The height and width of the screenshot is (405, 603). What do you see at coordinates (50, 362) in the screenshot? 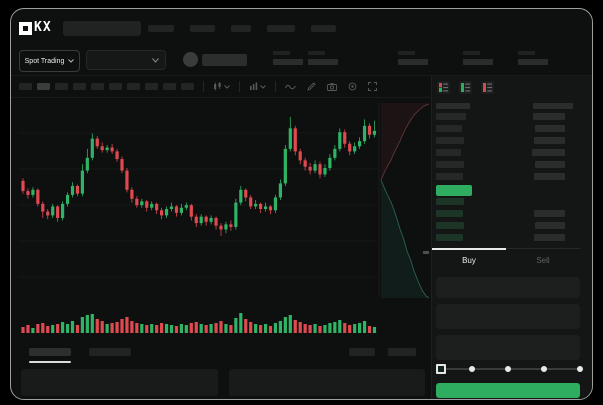
I see `bottom-tab-active-underline` at bounding box center [50, 362].